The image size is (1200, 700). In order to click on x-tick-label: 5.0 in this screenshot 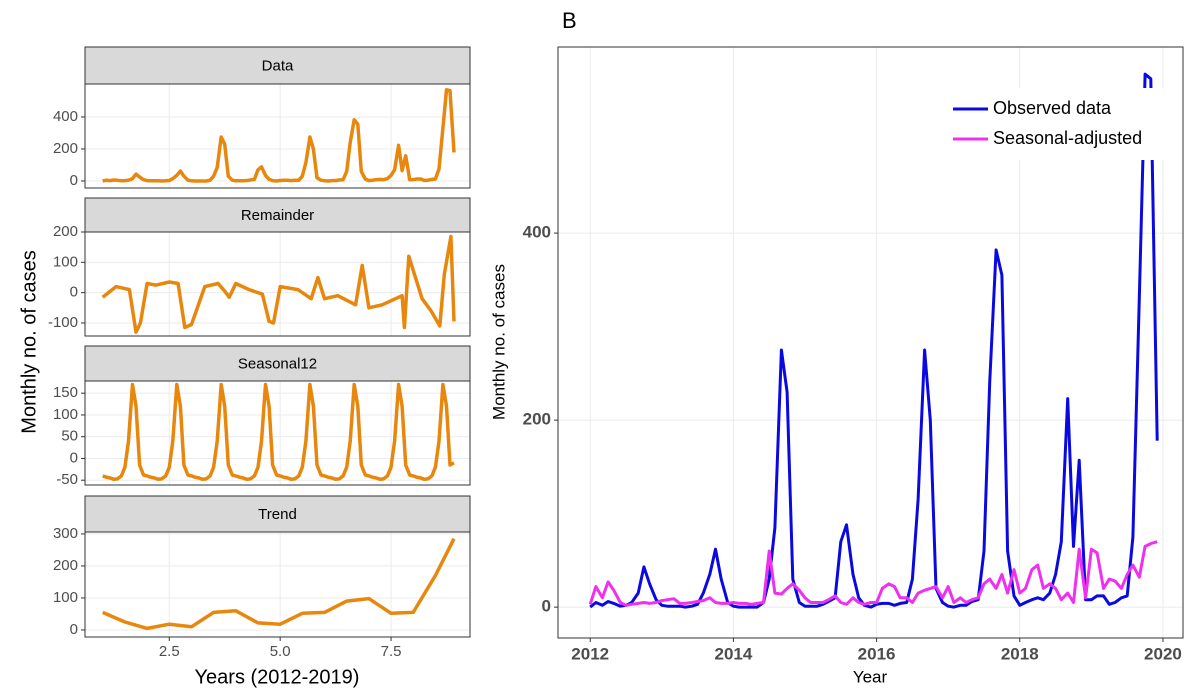, I will do `click(280, 651)`.